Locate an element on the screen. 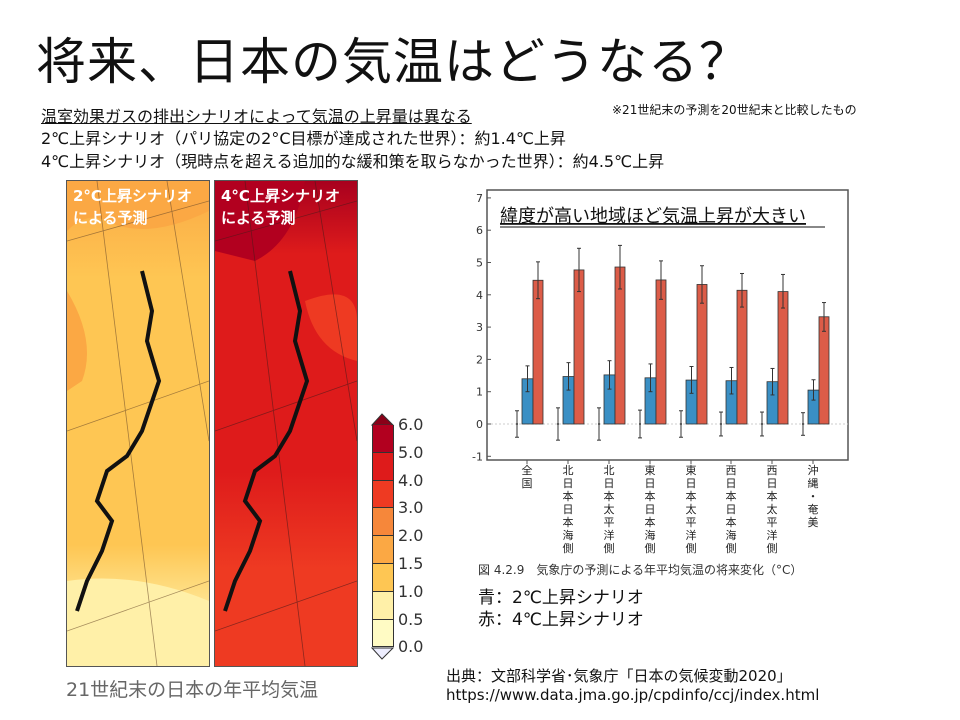 This screenshot has width=960, height=720. colorbar-tick-label: 1.0 is located at coordinates (411, 591).